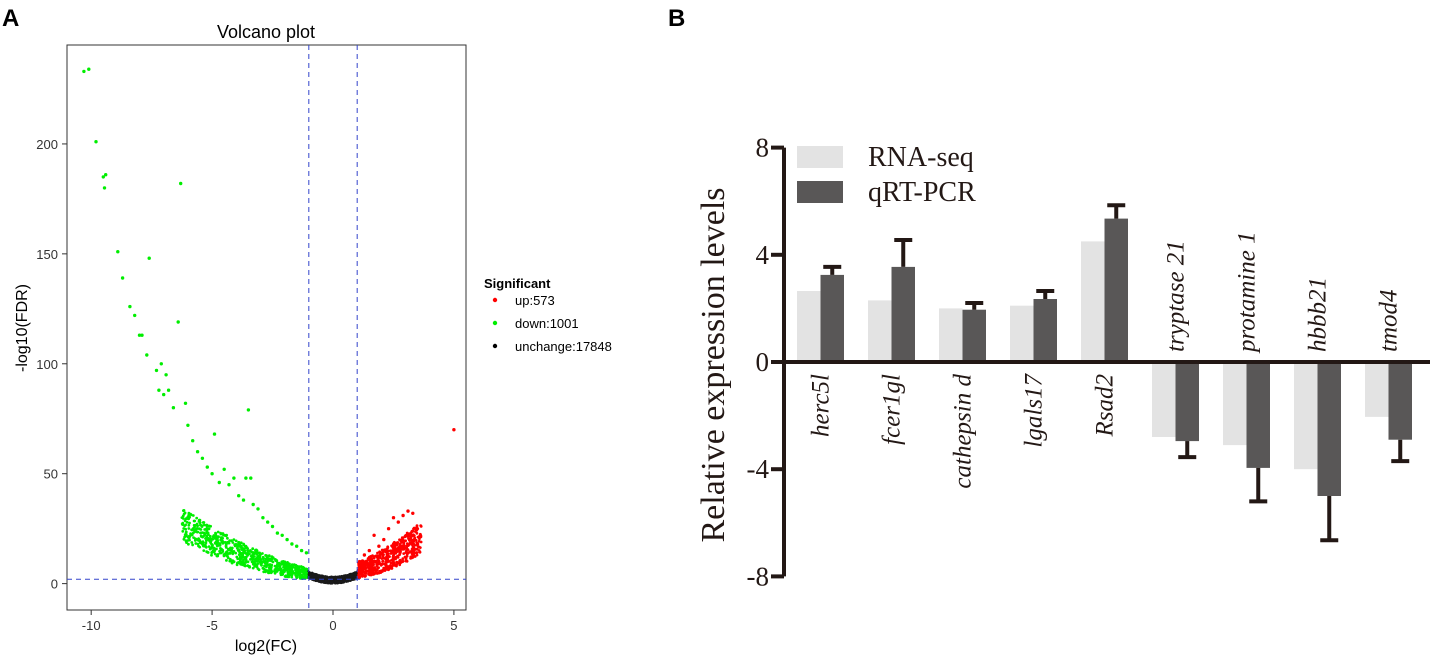  Describe the element at coordinates (22, 328) in the screenshot. I see `volcano-y-axis-title: -log10(FDR)` at that location.